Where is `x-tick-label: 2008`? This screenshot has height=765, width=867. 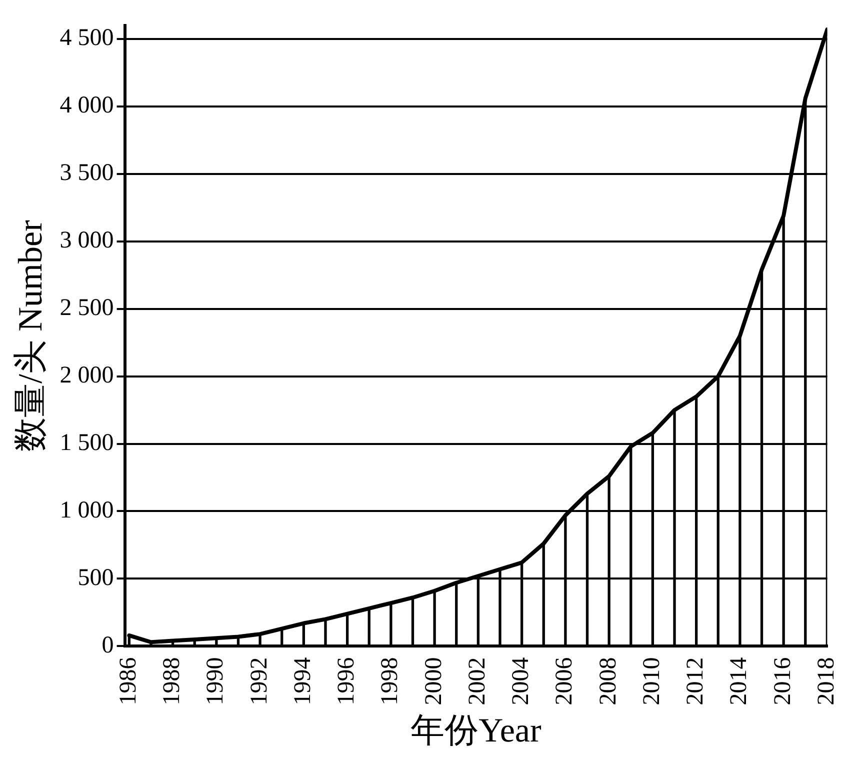 x-tick-label: 2008 is located at coordinates (608, 681).